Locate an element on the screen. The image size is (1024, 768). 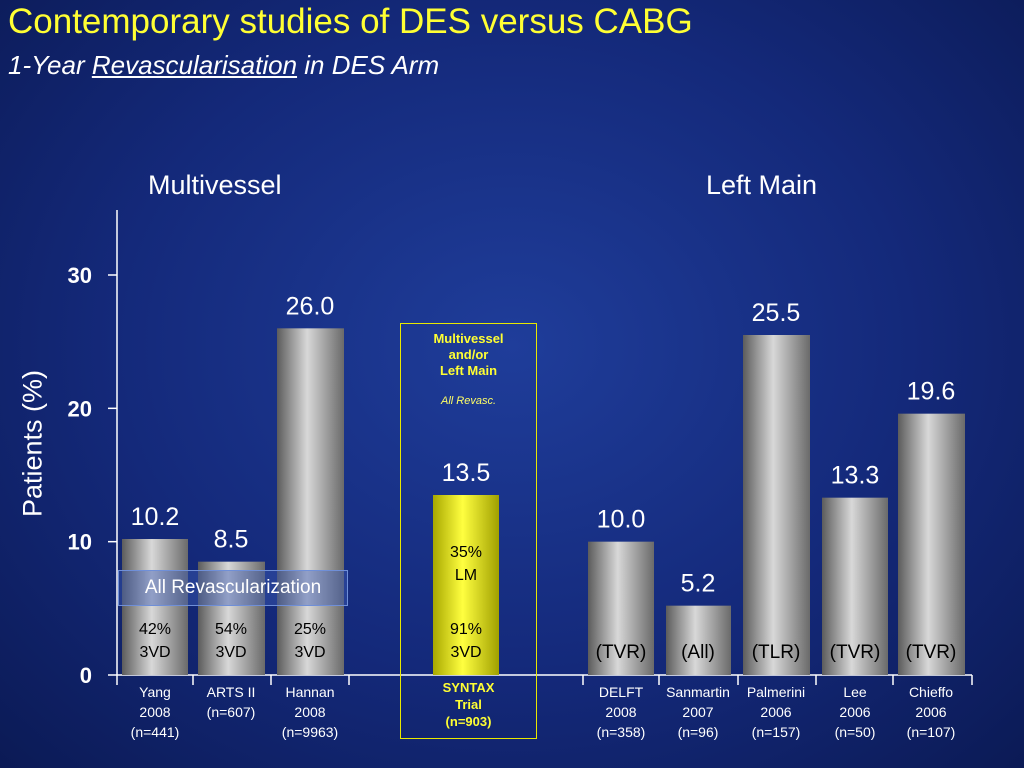
subtitle-underlined: Revascularisation is located at coordinates (194, 65).